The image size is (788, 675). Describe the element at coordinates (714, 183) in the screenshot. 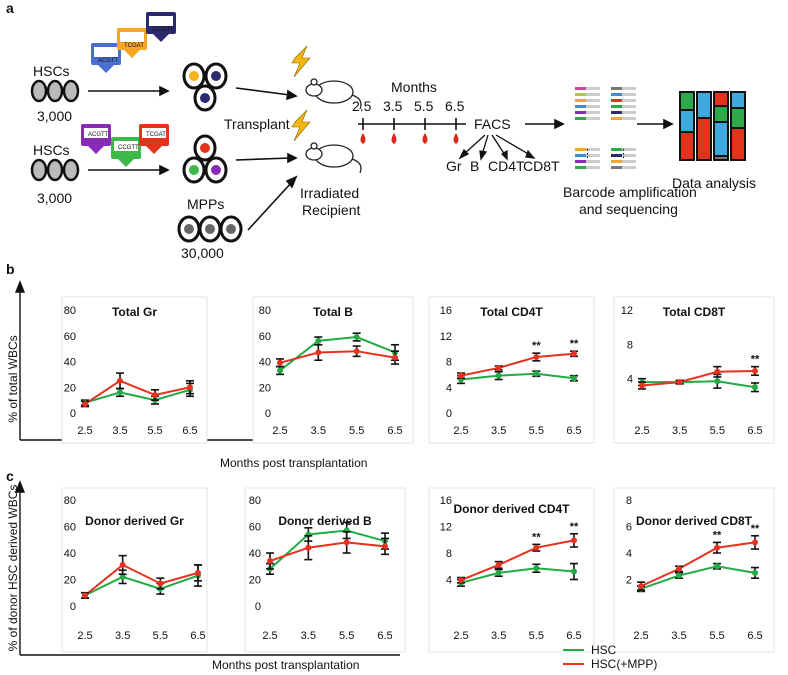

I see `data-analysis-label: Data analysis` at that location.